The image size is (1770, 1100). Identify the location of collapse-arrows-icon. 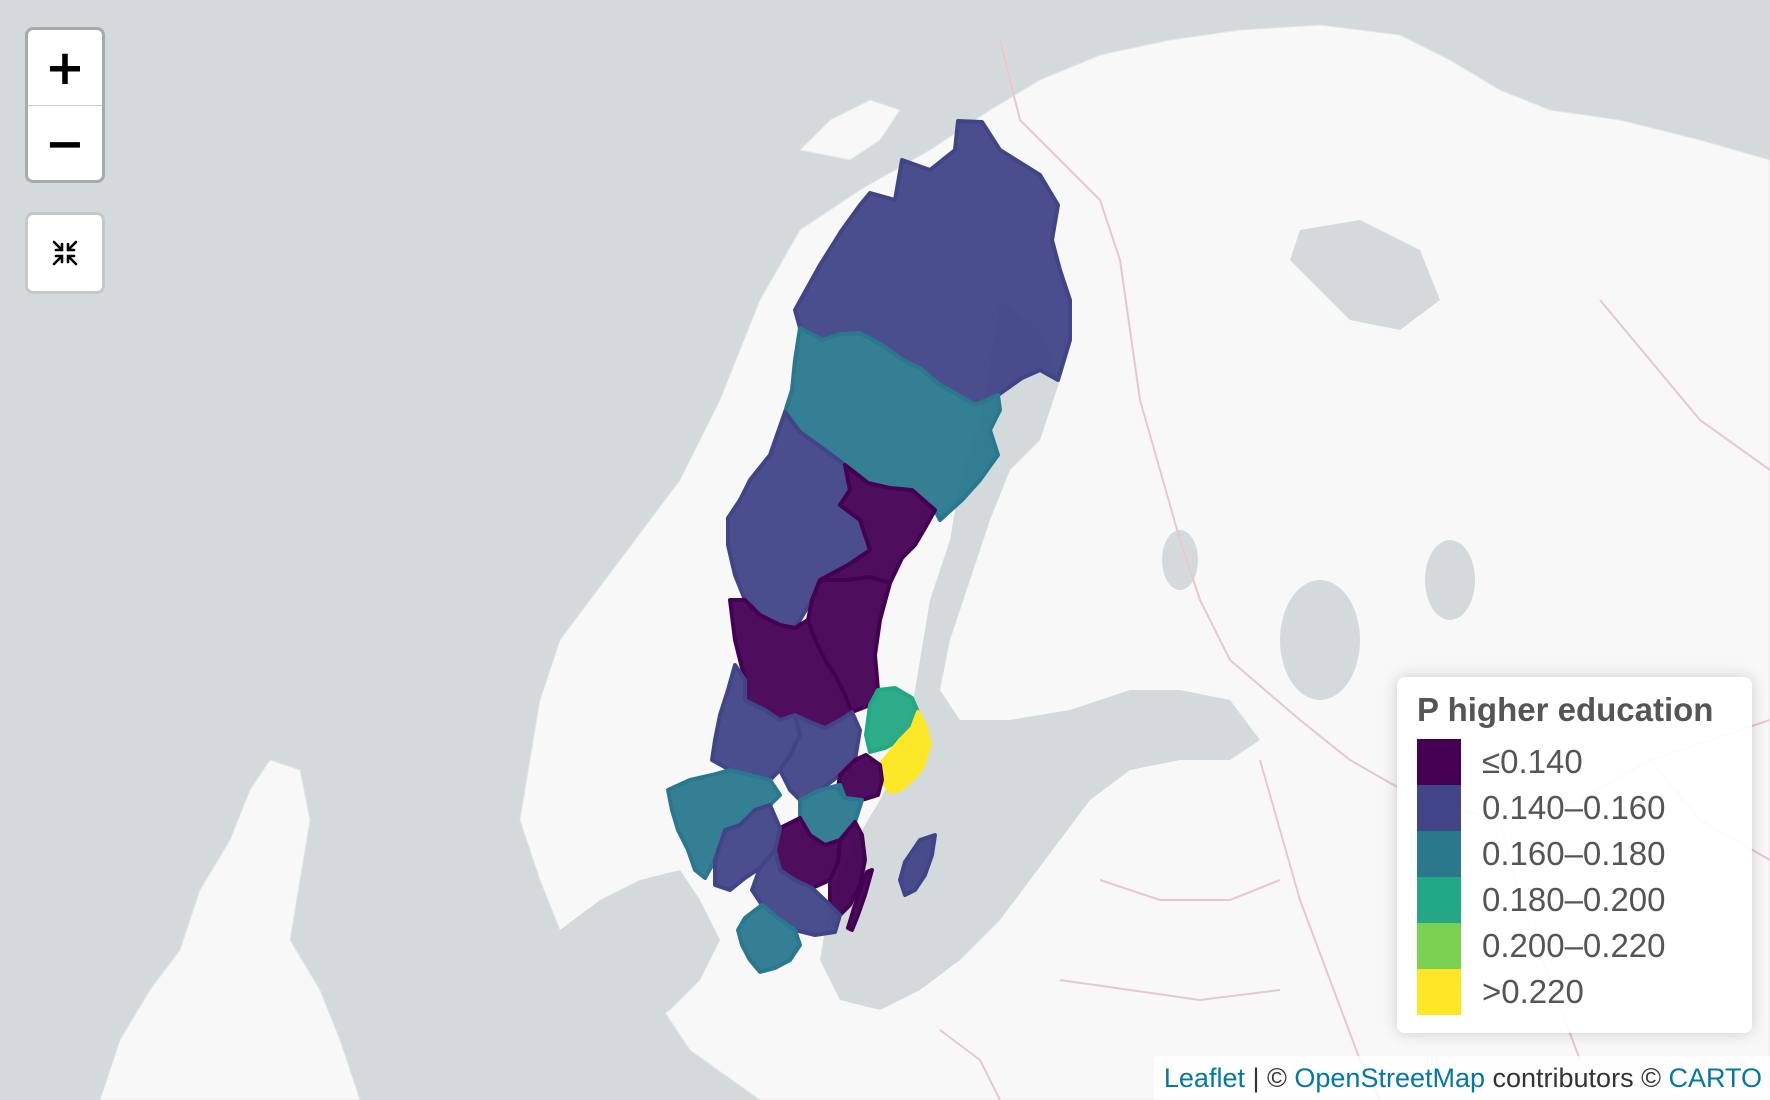
(65, 253).